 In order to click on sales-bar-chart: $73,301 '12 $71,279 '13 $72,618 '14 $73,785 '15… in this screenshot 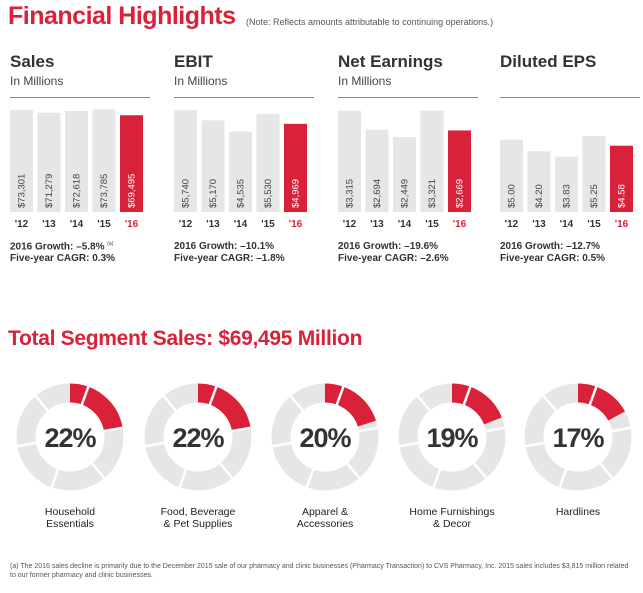, I will do `click(76, 169)`.